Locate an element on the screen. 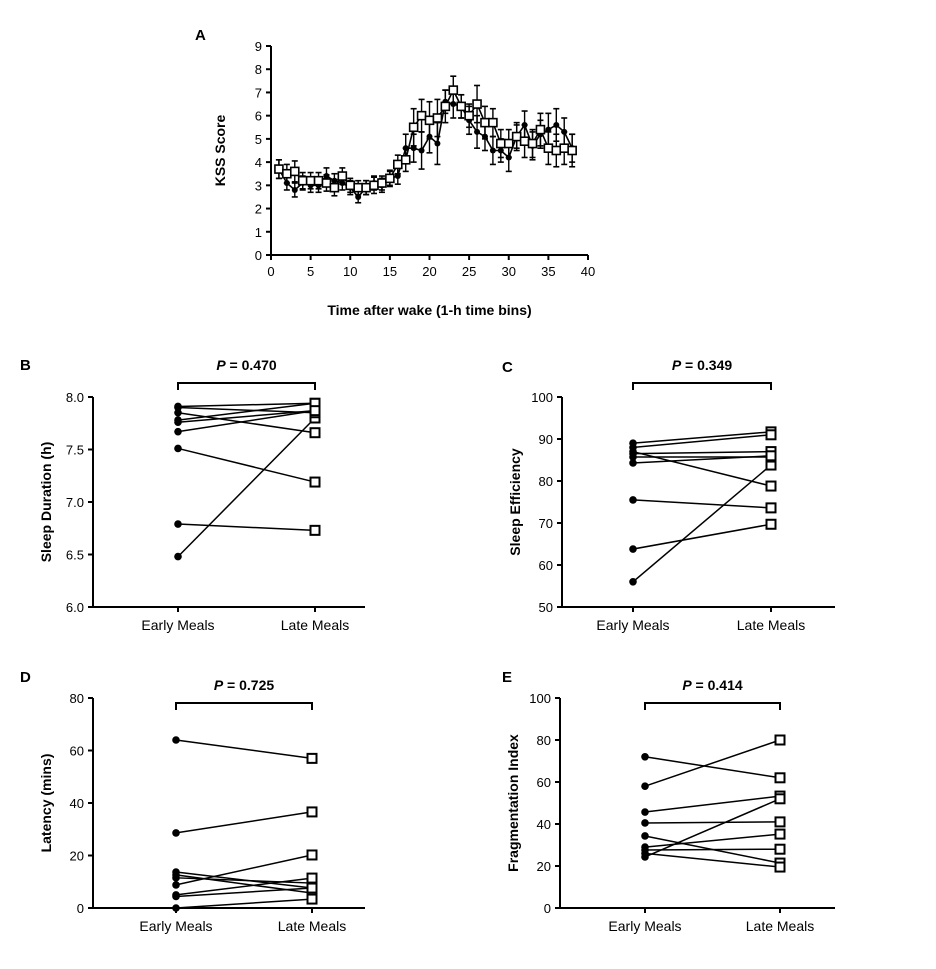 This screenshot has height=969, width=936. x-tick-label: 0 is located at coordinates (270, 271).